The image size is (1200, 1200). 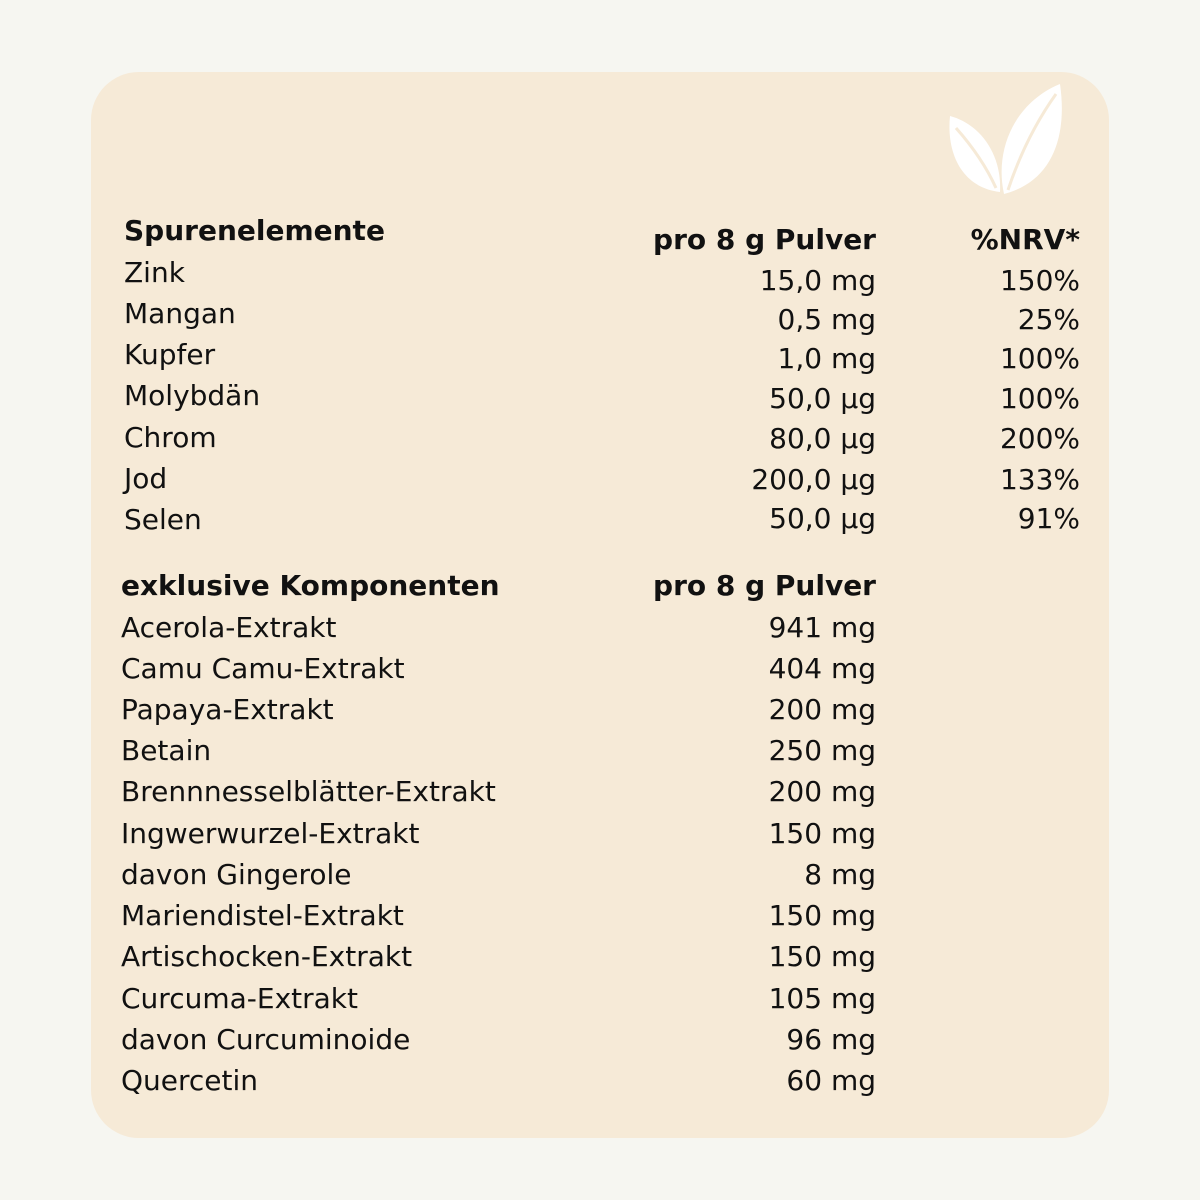 What do you see at coordinates (498, 710) in the screenshot?
I see `exclusive-row: Papaya-Extrakt 200 mg` at bounding box center [498, 710].